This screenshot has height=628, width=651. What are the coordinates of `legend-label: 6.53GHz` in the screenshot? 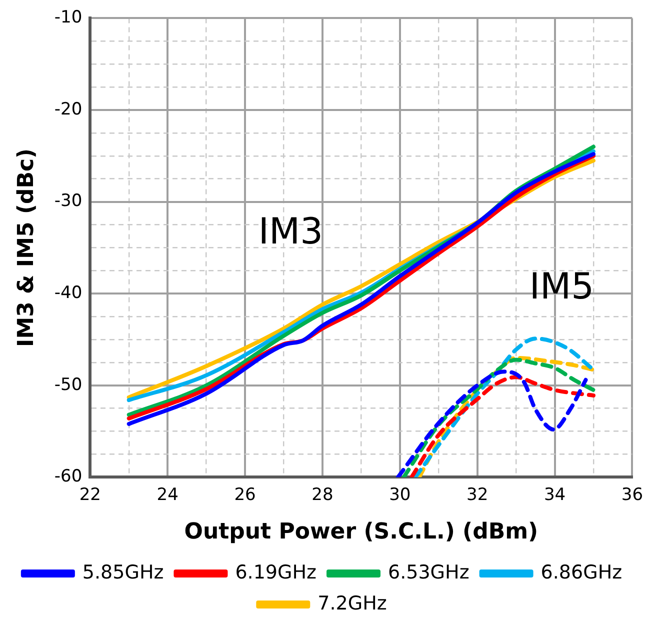 It's located at (429, 572).